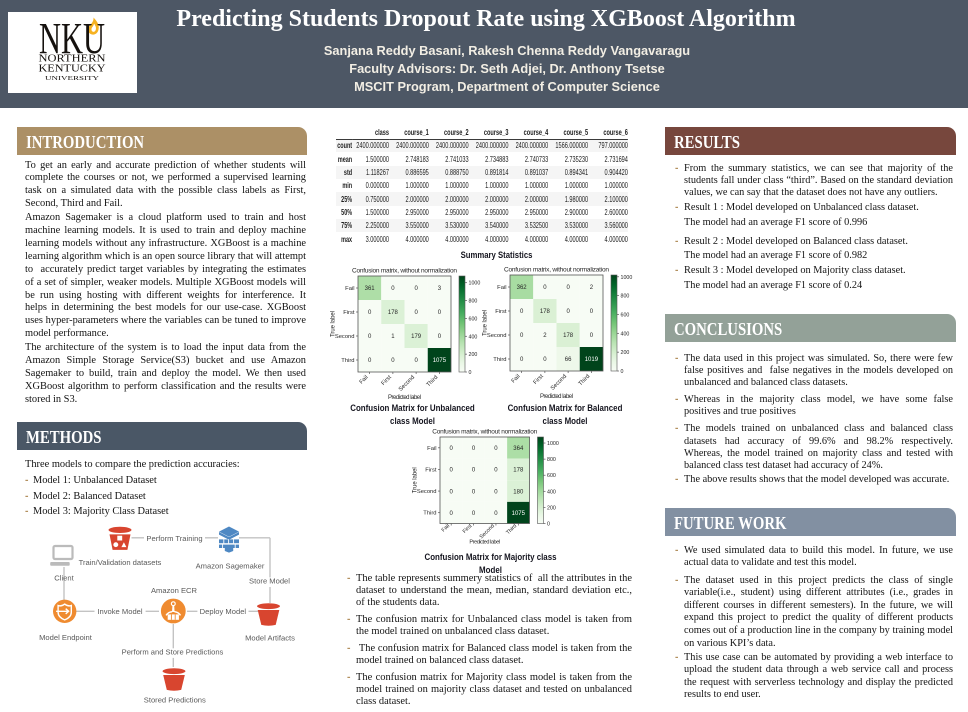 This screenshot has height=712, width=968. I want to click on svg-text: 66, so click(568, 360).